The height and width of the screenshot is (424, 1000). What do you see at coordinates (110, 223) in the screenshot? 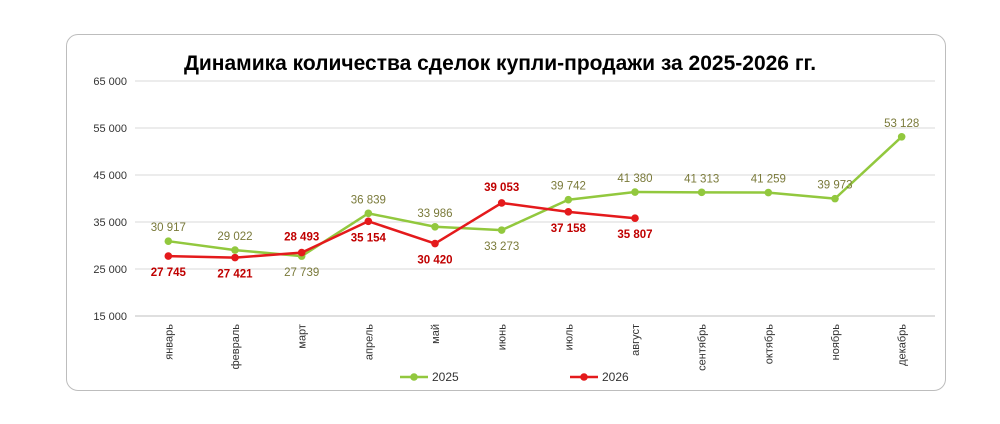
I see `y-tick-label: 35 000` at bounding box center [110, 223].